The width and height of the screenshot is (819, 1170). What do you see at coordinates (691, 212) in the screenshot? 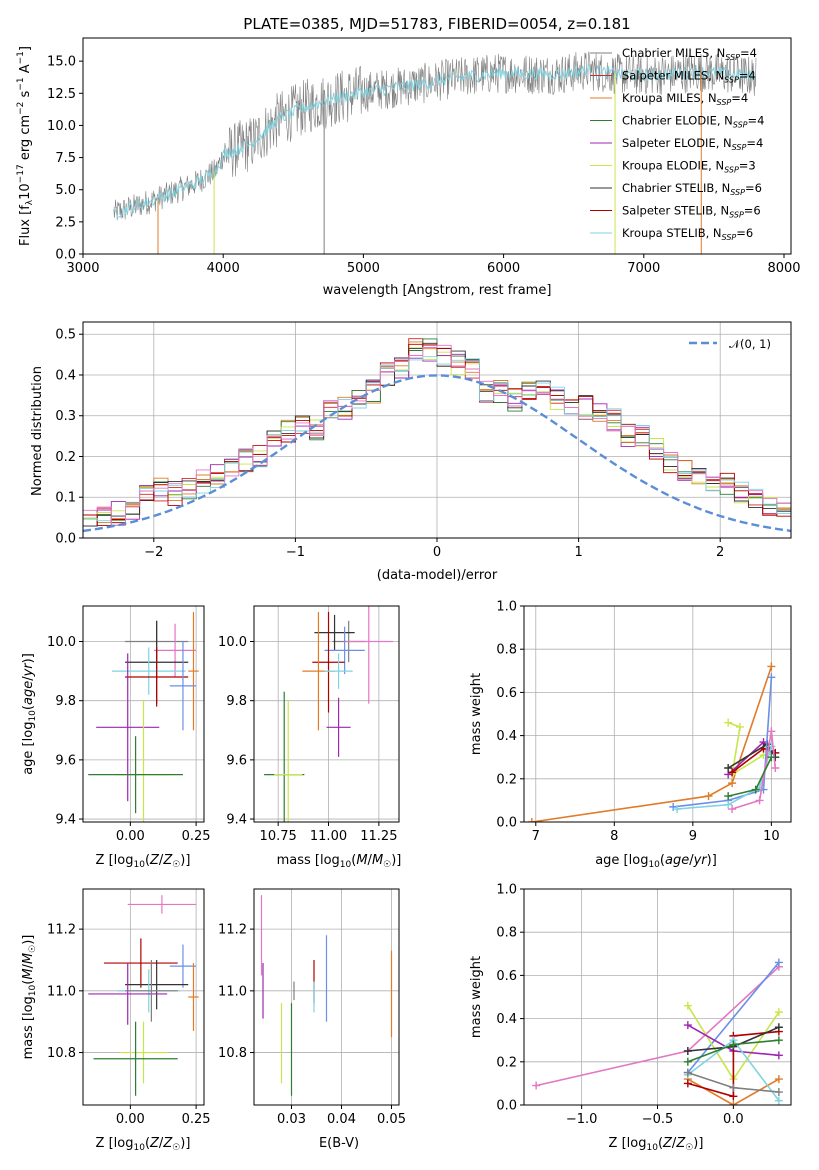
I see `legend-entry: Salpeter STELIB, NSSP=6` at bounding box center [691, 212].